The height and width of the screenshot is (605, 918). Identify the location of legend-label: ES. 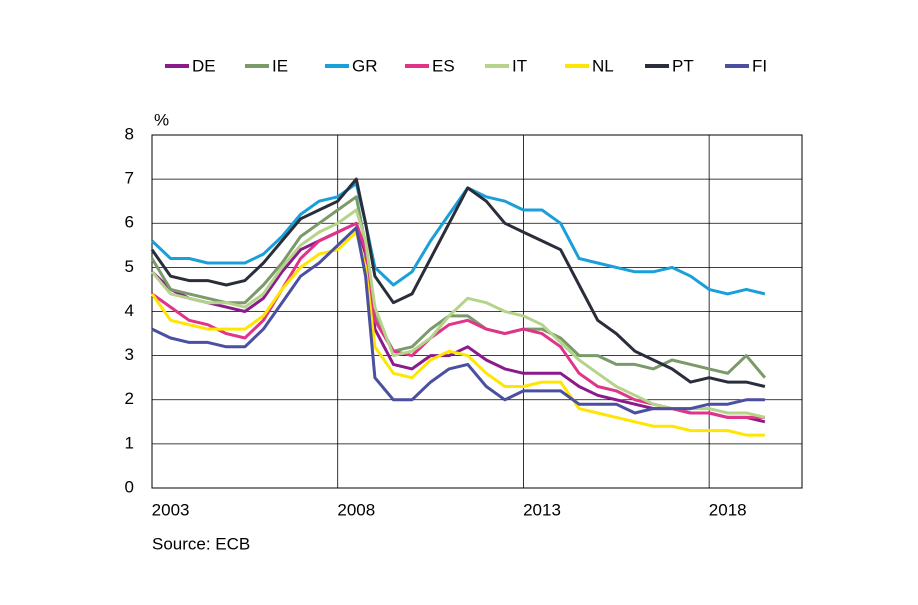
(443, 65).